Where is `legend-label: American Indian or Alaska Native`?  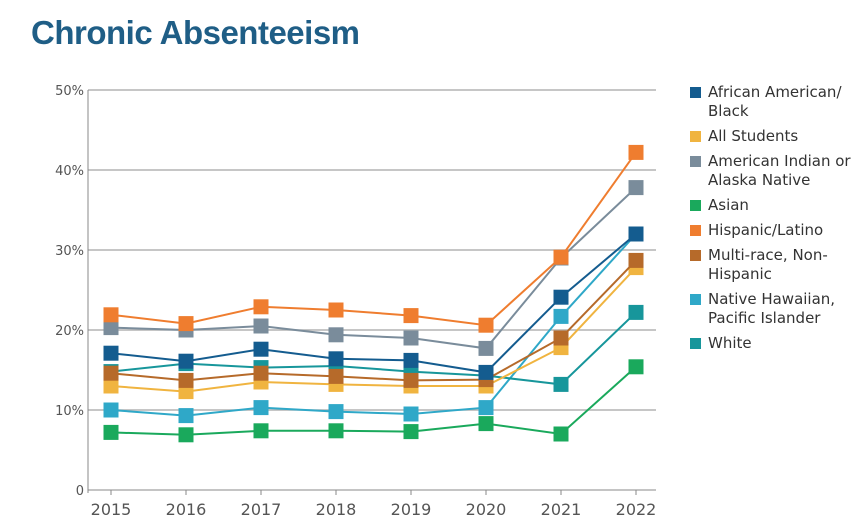
legend-label: American Indian or Alaska Native is located at coordinates (779, 170).